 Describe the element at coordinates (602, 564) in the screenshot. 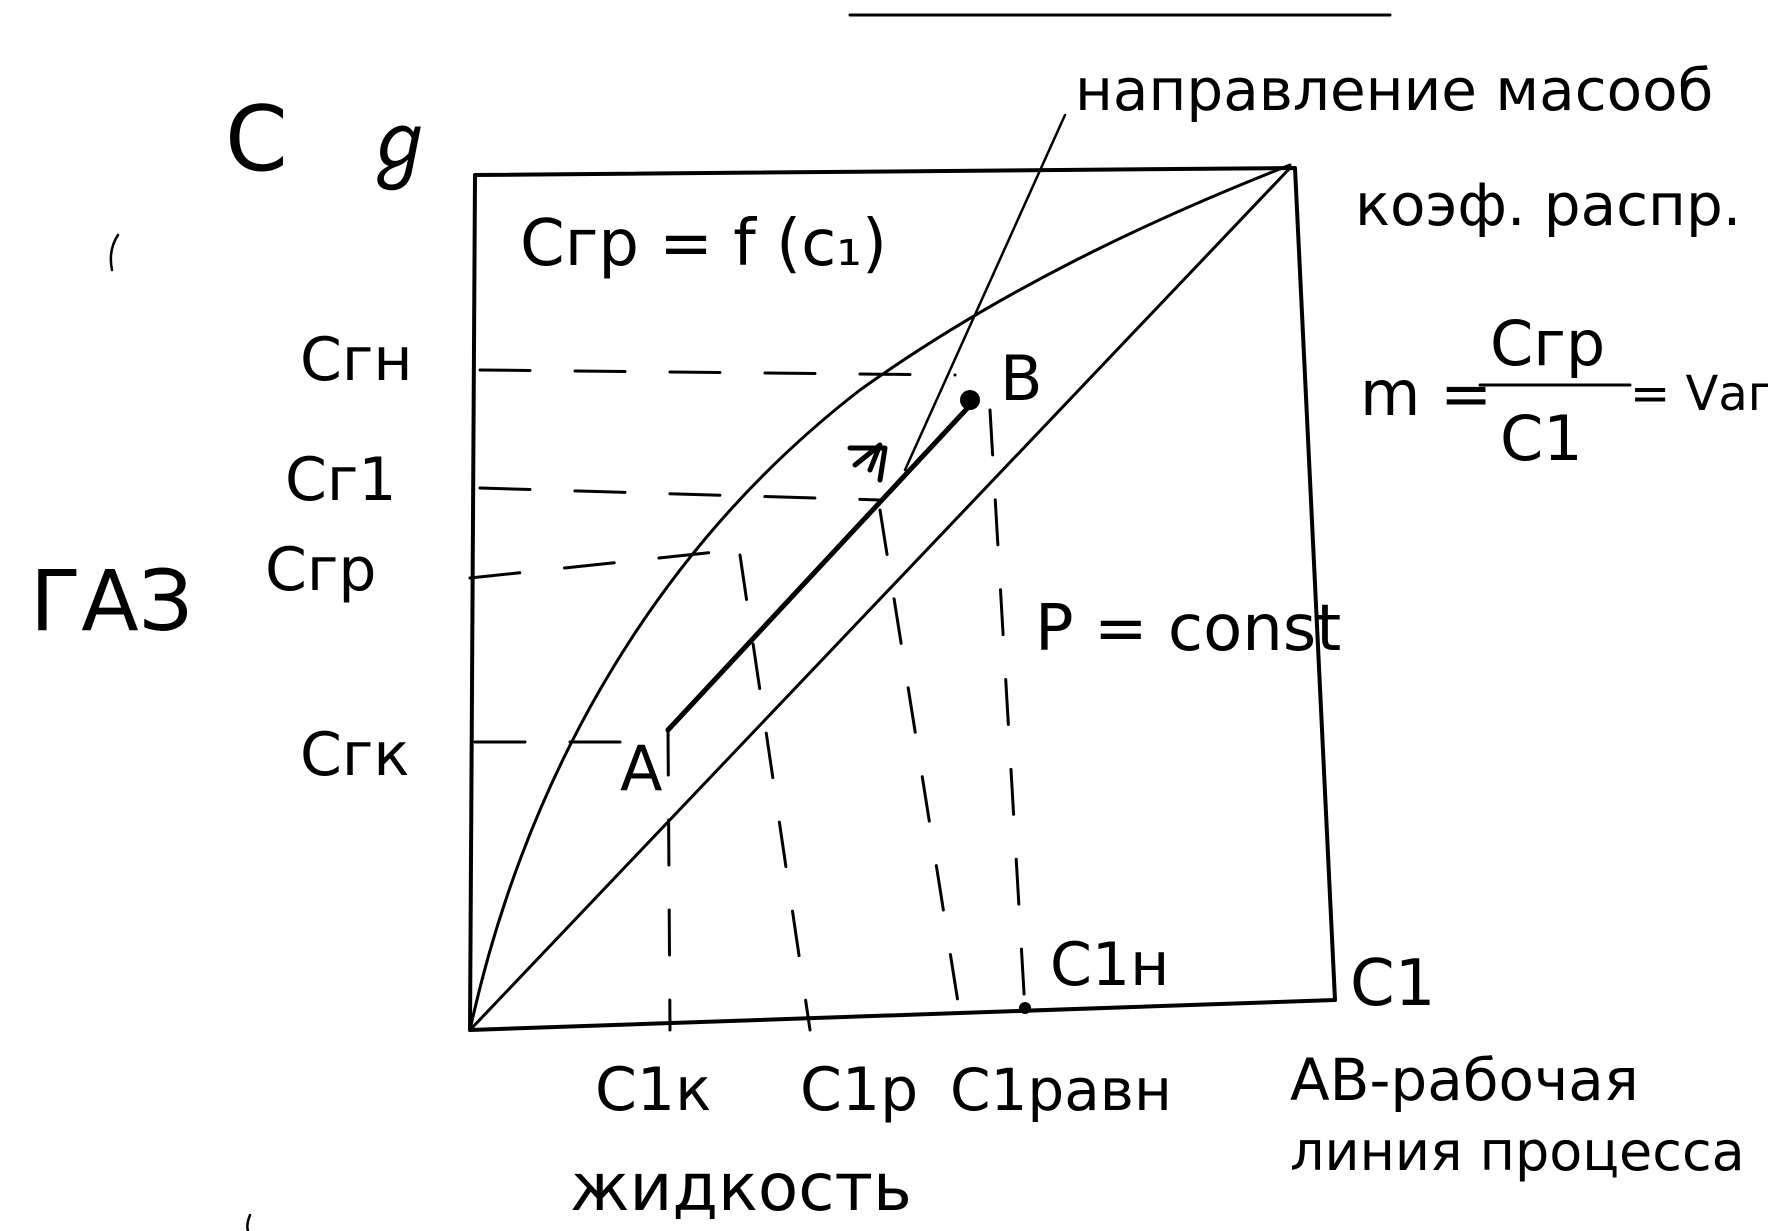

I see `dash-c-grav` at that location.